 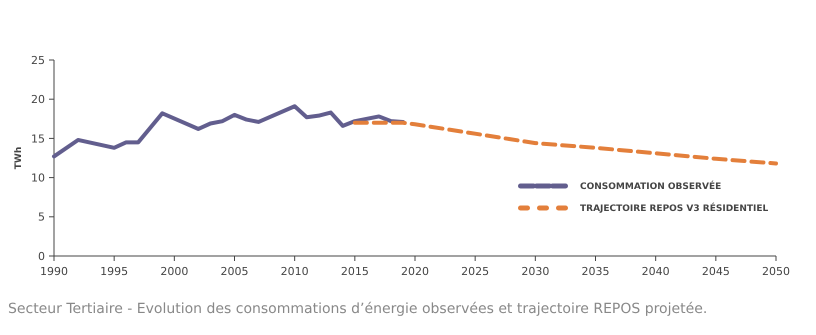 What do you see at coordinates (114, 271) in the screenshot?
I see `x-tick-label: 1995` at bounding box center [114, 271].